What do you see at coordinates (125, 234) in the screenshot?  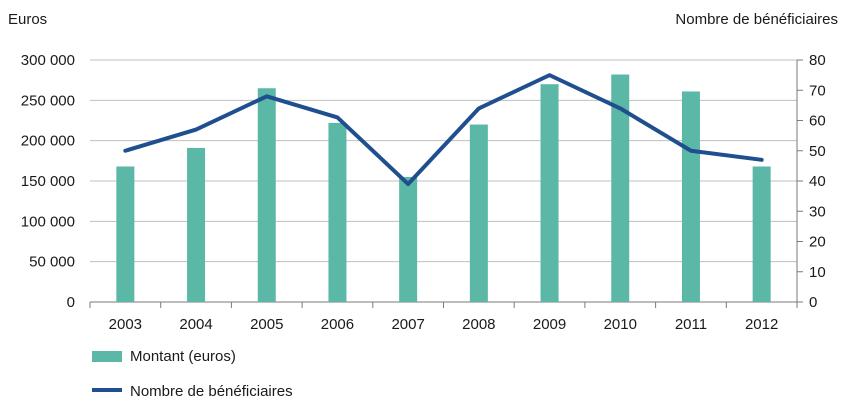 I see `bar-2003` at bounding box center [125, 234].